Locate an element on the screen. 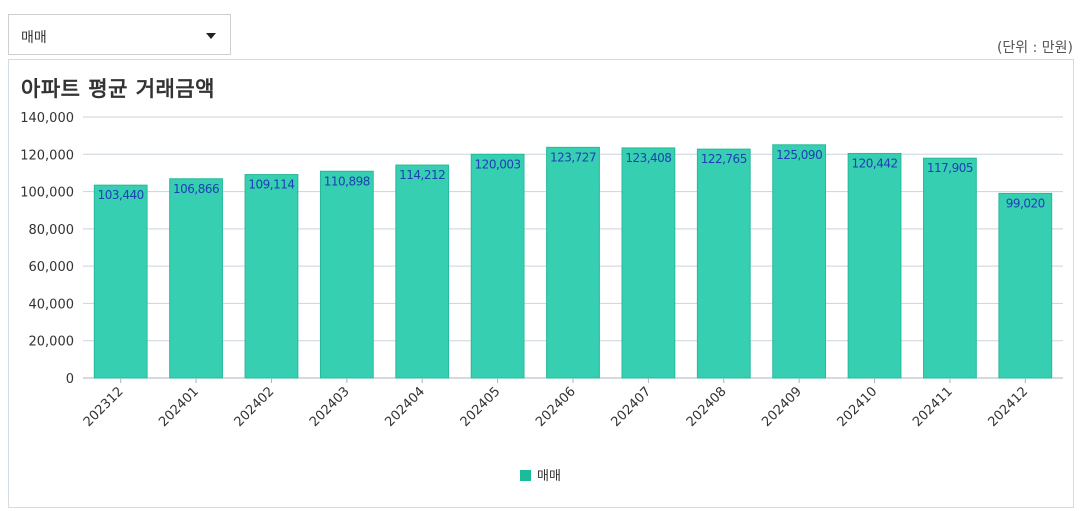 This screenshot has width=1081, height=511. bar-value-label: 117,905 is located at coordinates (950, 168).